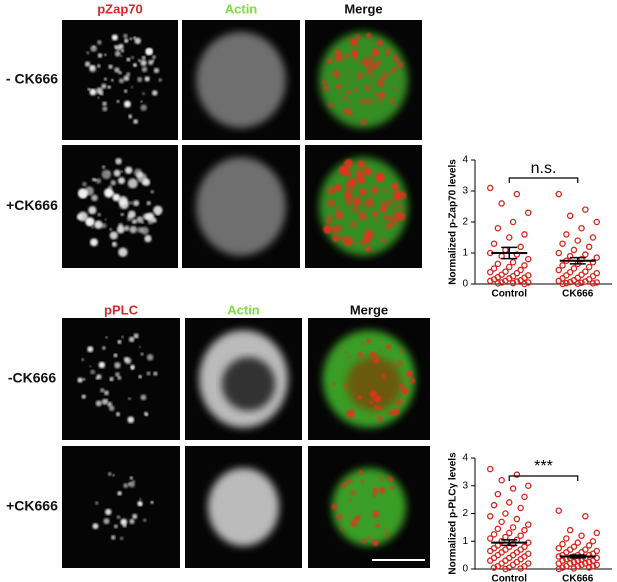  I want to click on significance-label: n.s., so click(544, 168).